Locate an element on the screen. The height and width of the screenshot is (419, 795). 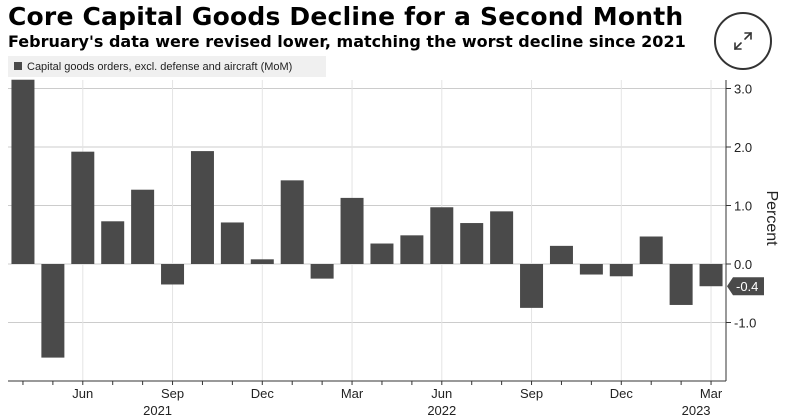
bar-jan-2023 is located at coordinates (651, 250).